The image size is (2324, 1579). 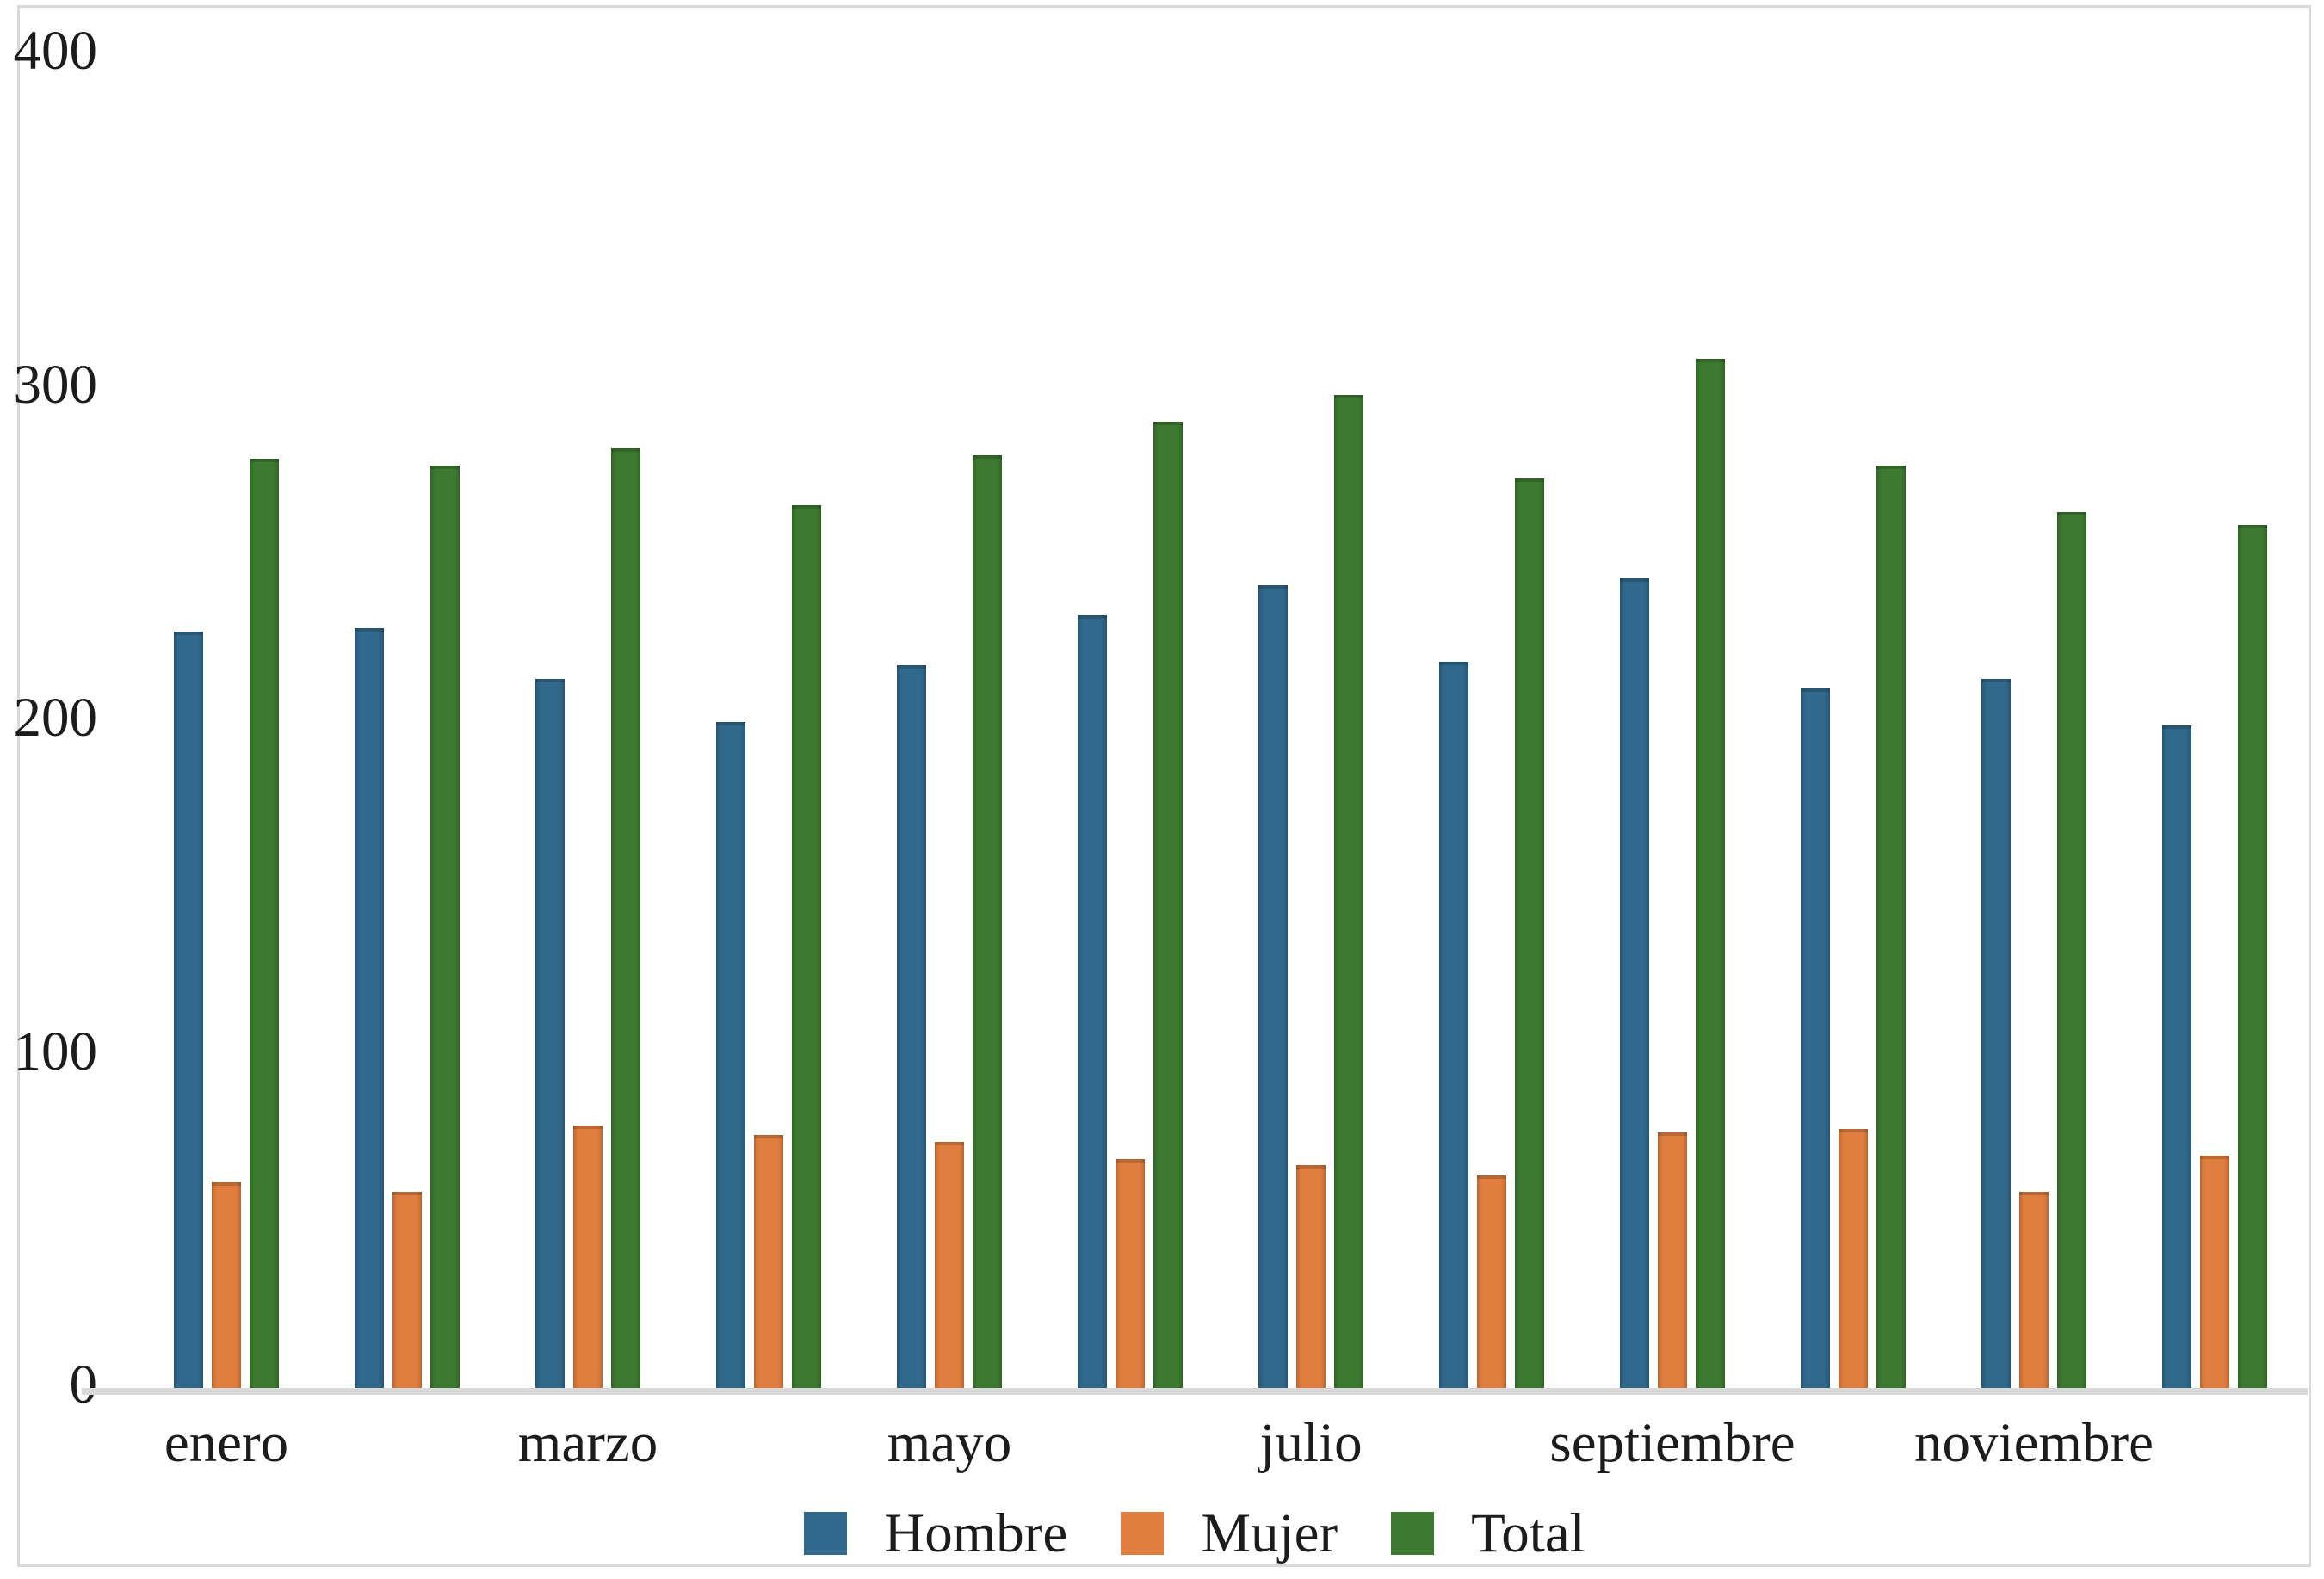 I want to click on y-axis-tick-label: 300, so click(x=55, y=384).